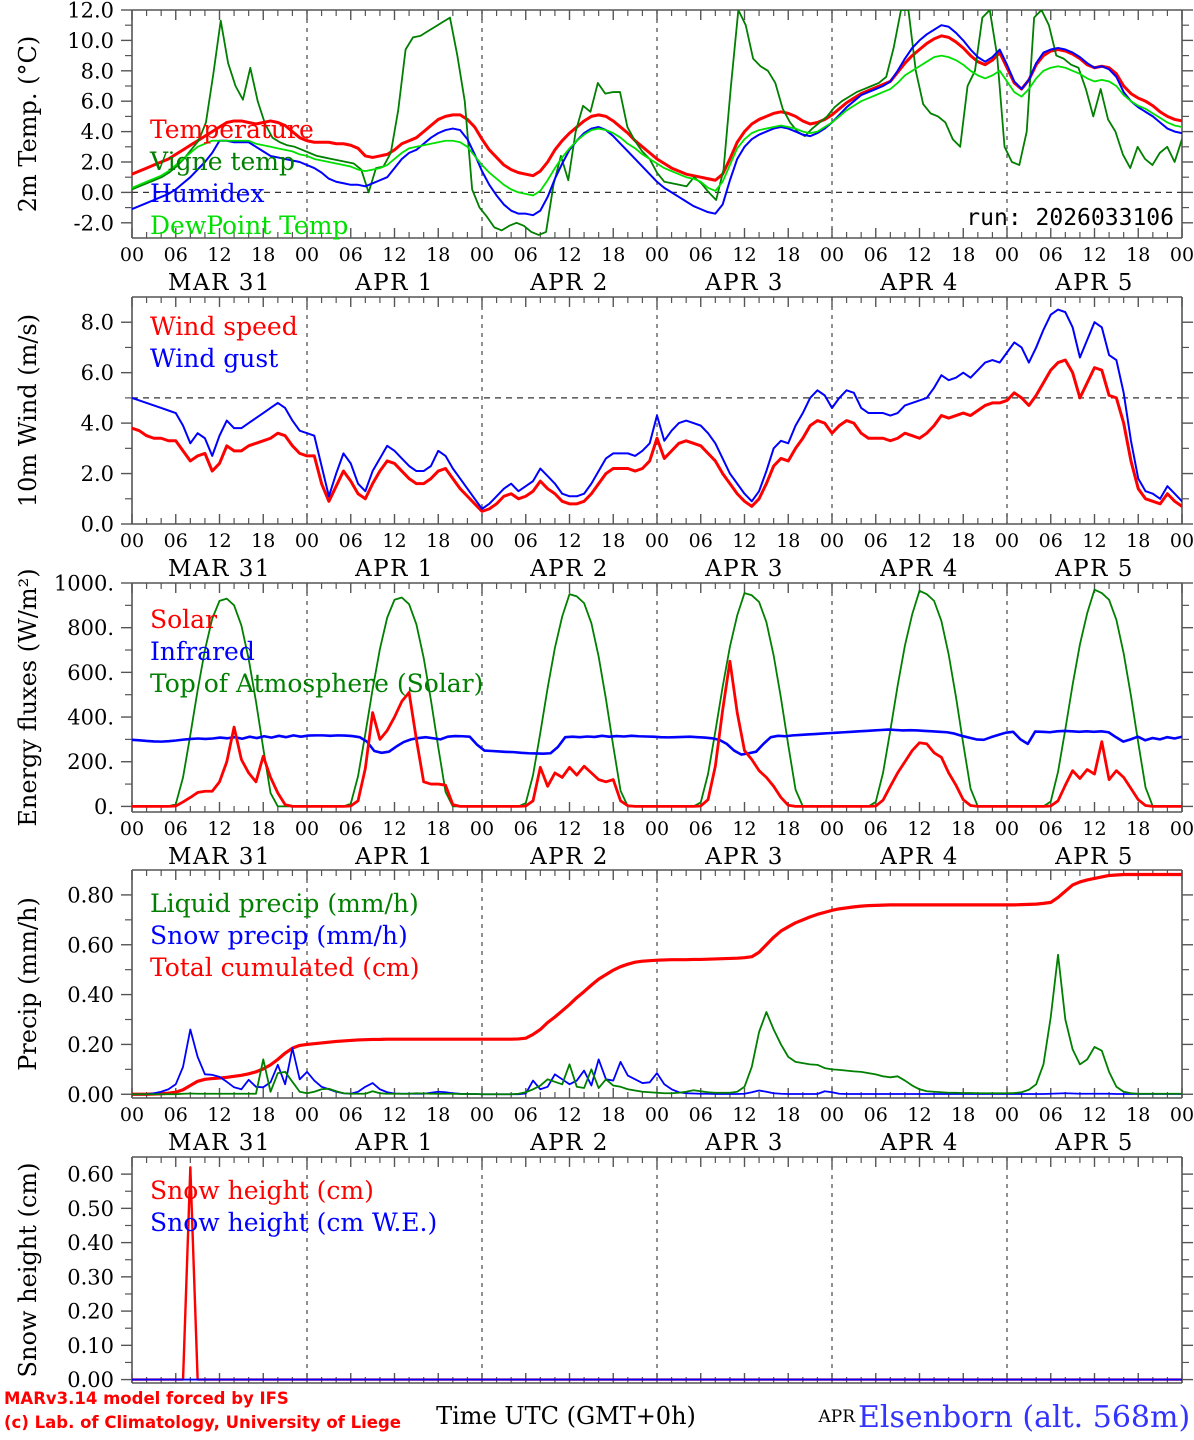 The height and width of the screenshot is (1440, 1194). I want to click on y-tick-label: 400., so click(90, 718).